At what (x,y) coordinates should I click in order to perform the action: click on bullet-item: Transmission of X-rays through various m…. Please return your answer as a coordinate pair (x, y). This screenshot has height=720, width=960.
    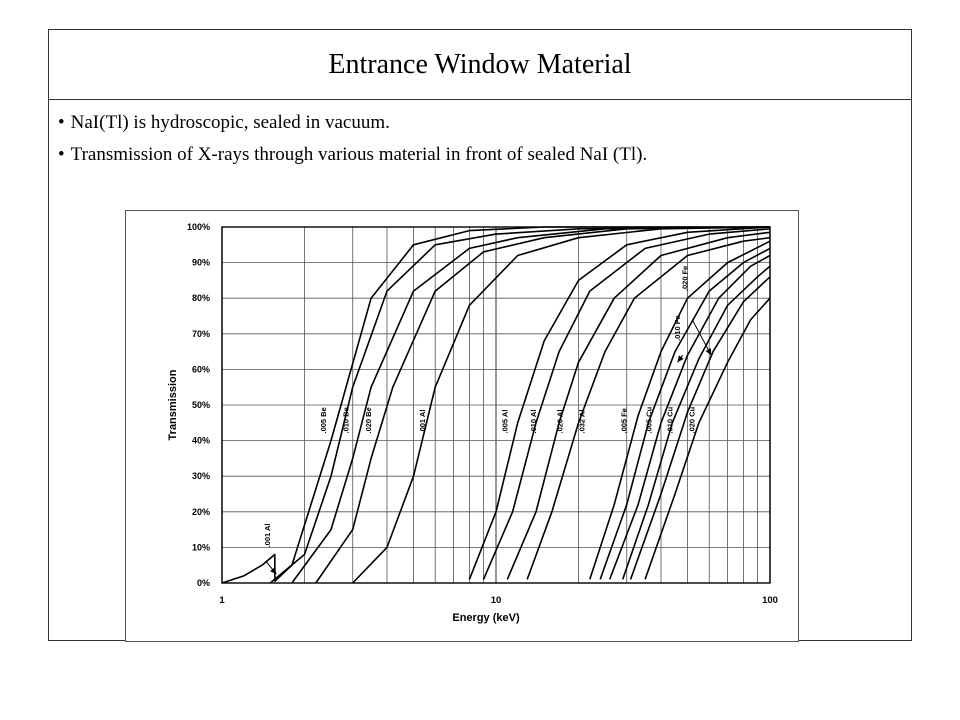
    Looking at the image, I should click on (353, 155).